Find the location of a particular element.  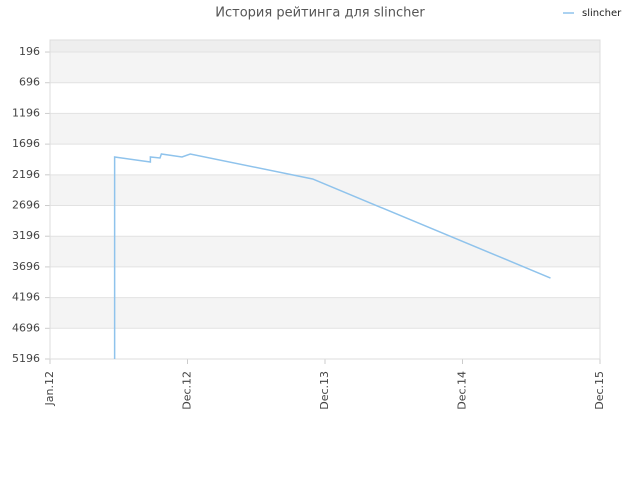

x-tick-label: Dec.15 is located at coordinates (599, 390).